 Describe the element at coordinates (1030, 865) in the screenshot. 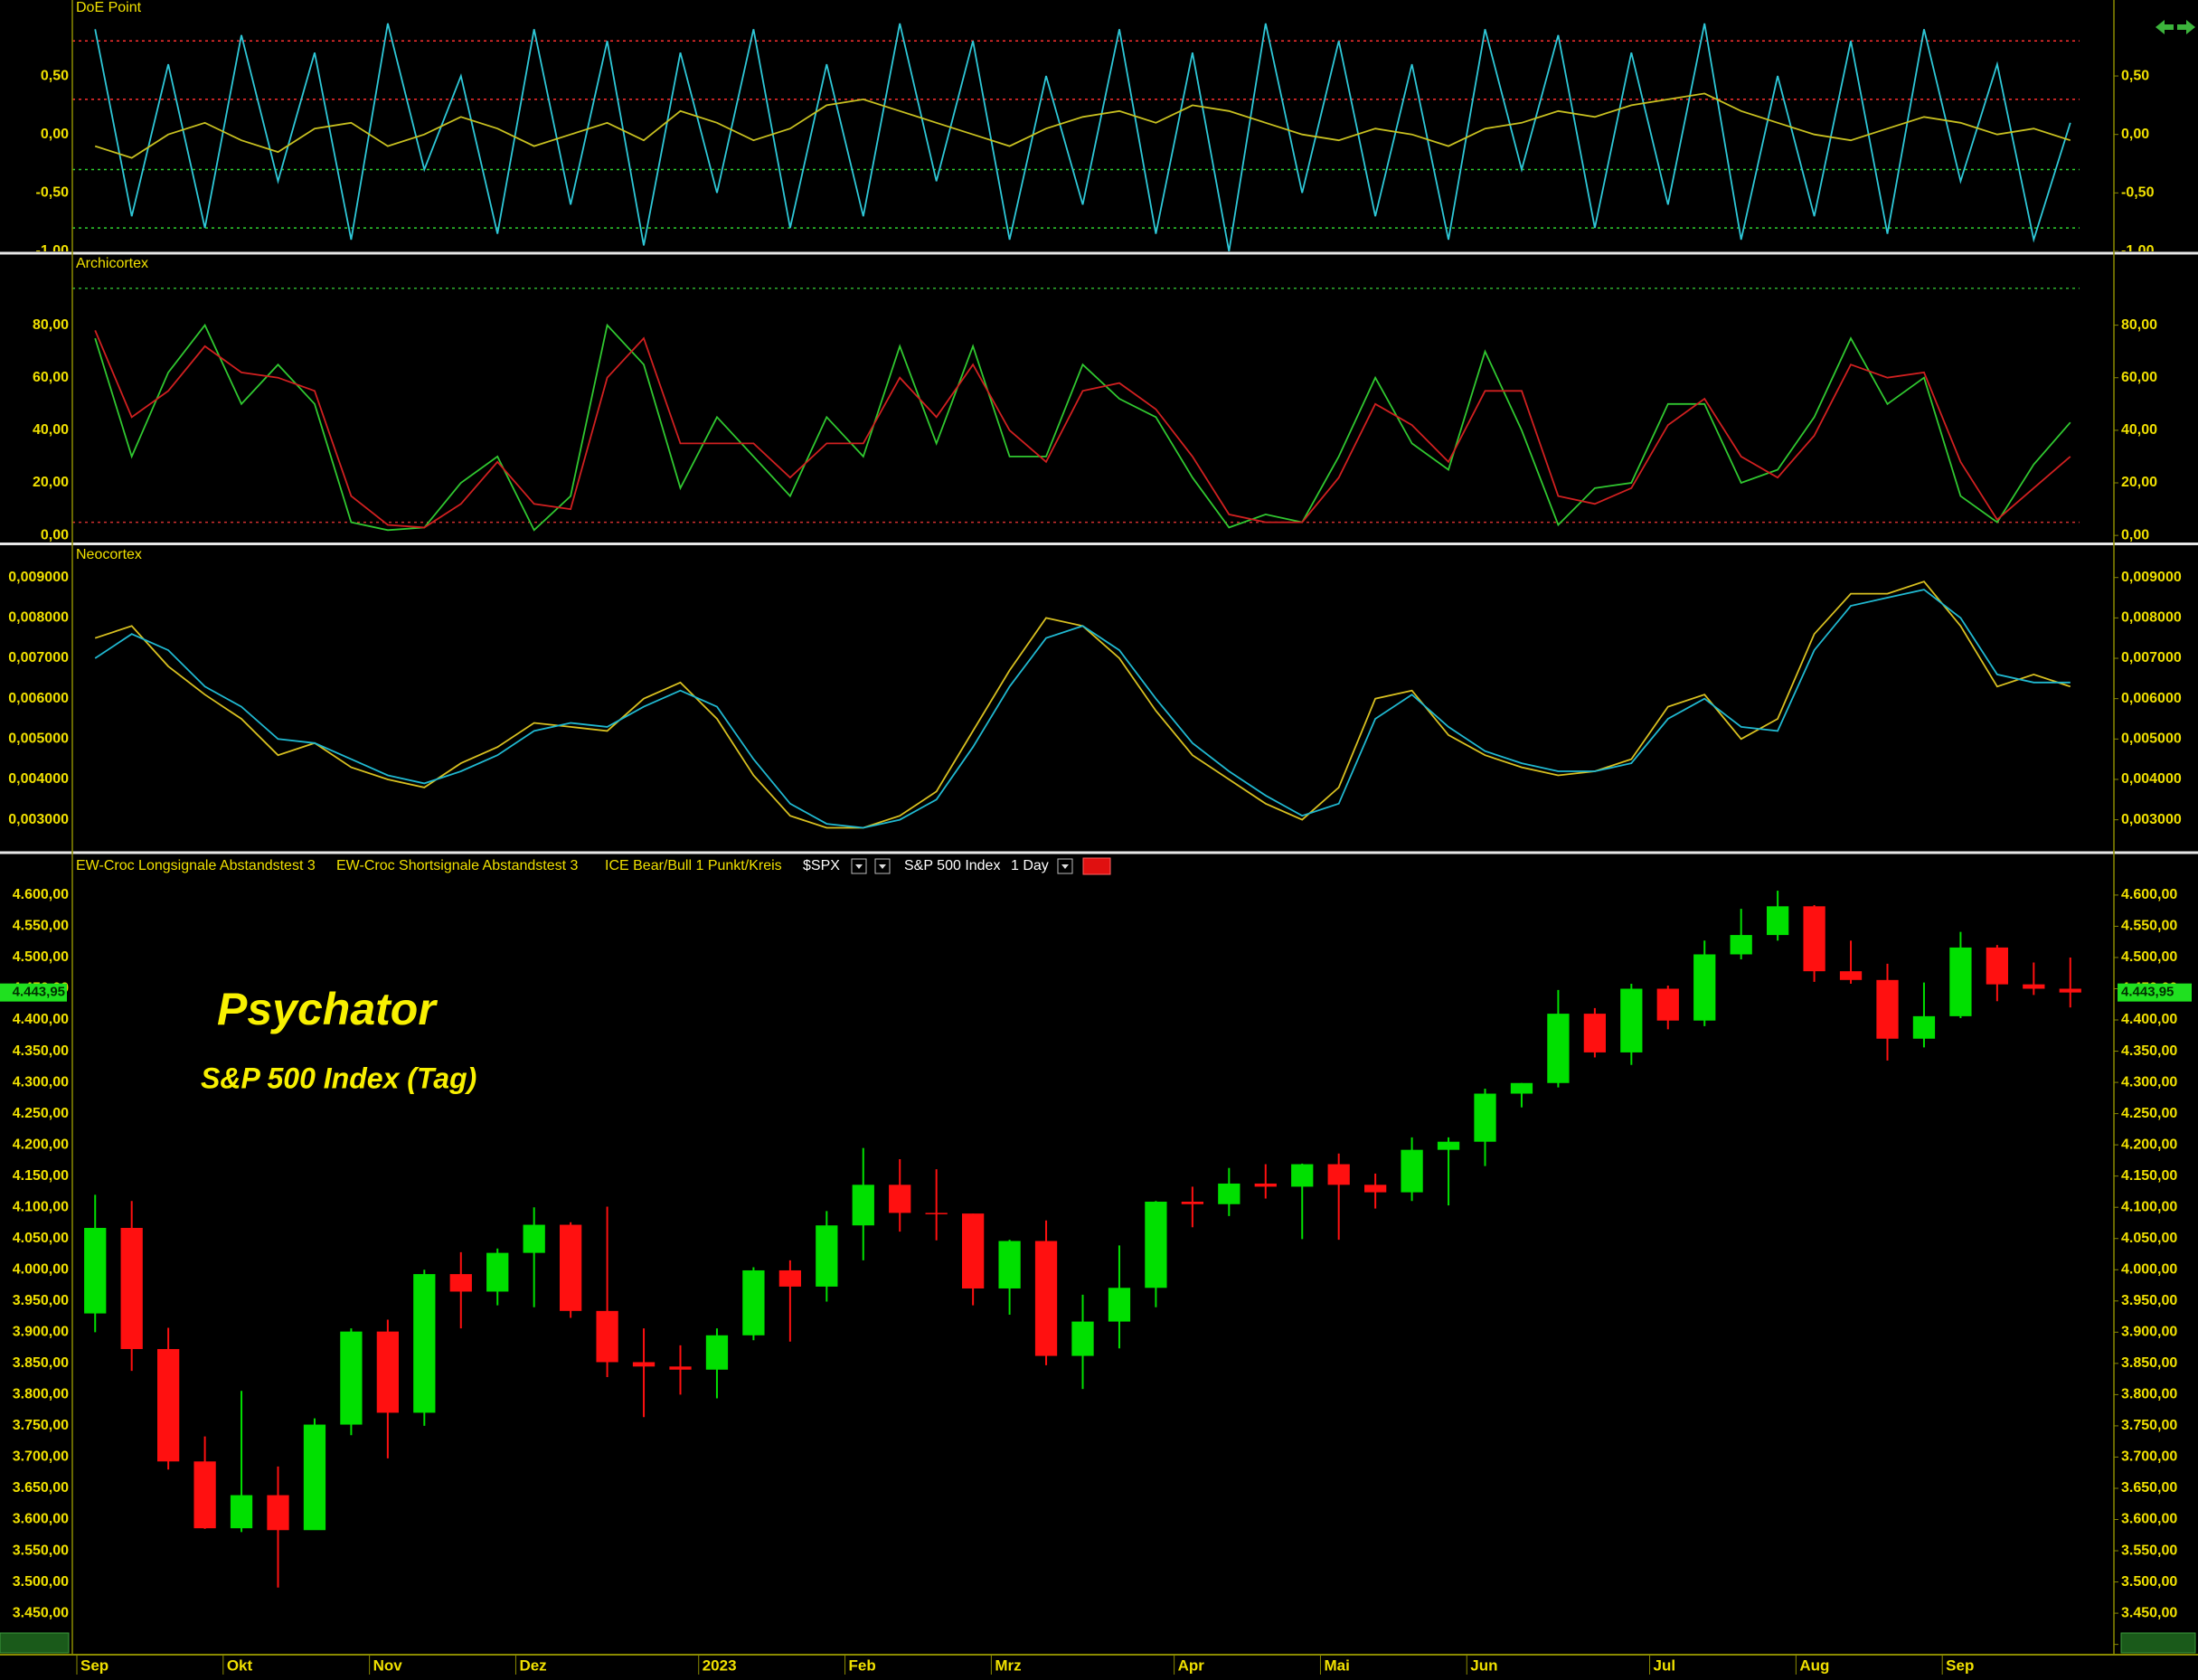

I see `interval-label: 1 Day` at that location.